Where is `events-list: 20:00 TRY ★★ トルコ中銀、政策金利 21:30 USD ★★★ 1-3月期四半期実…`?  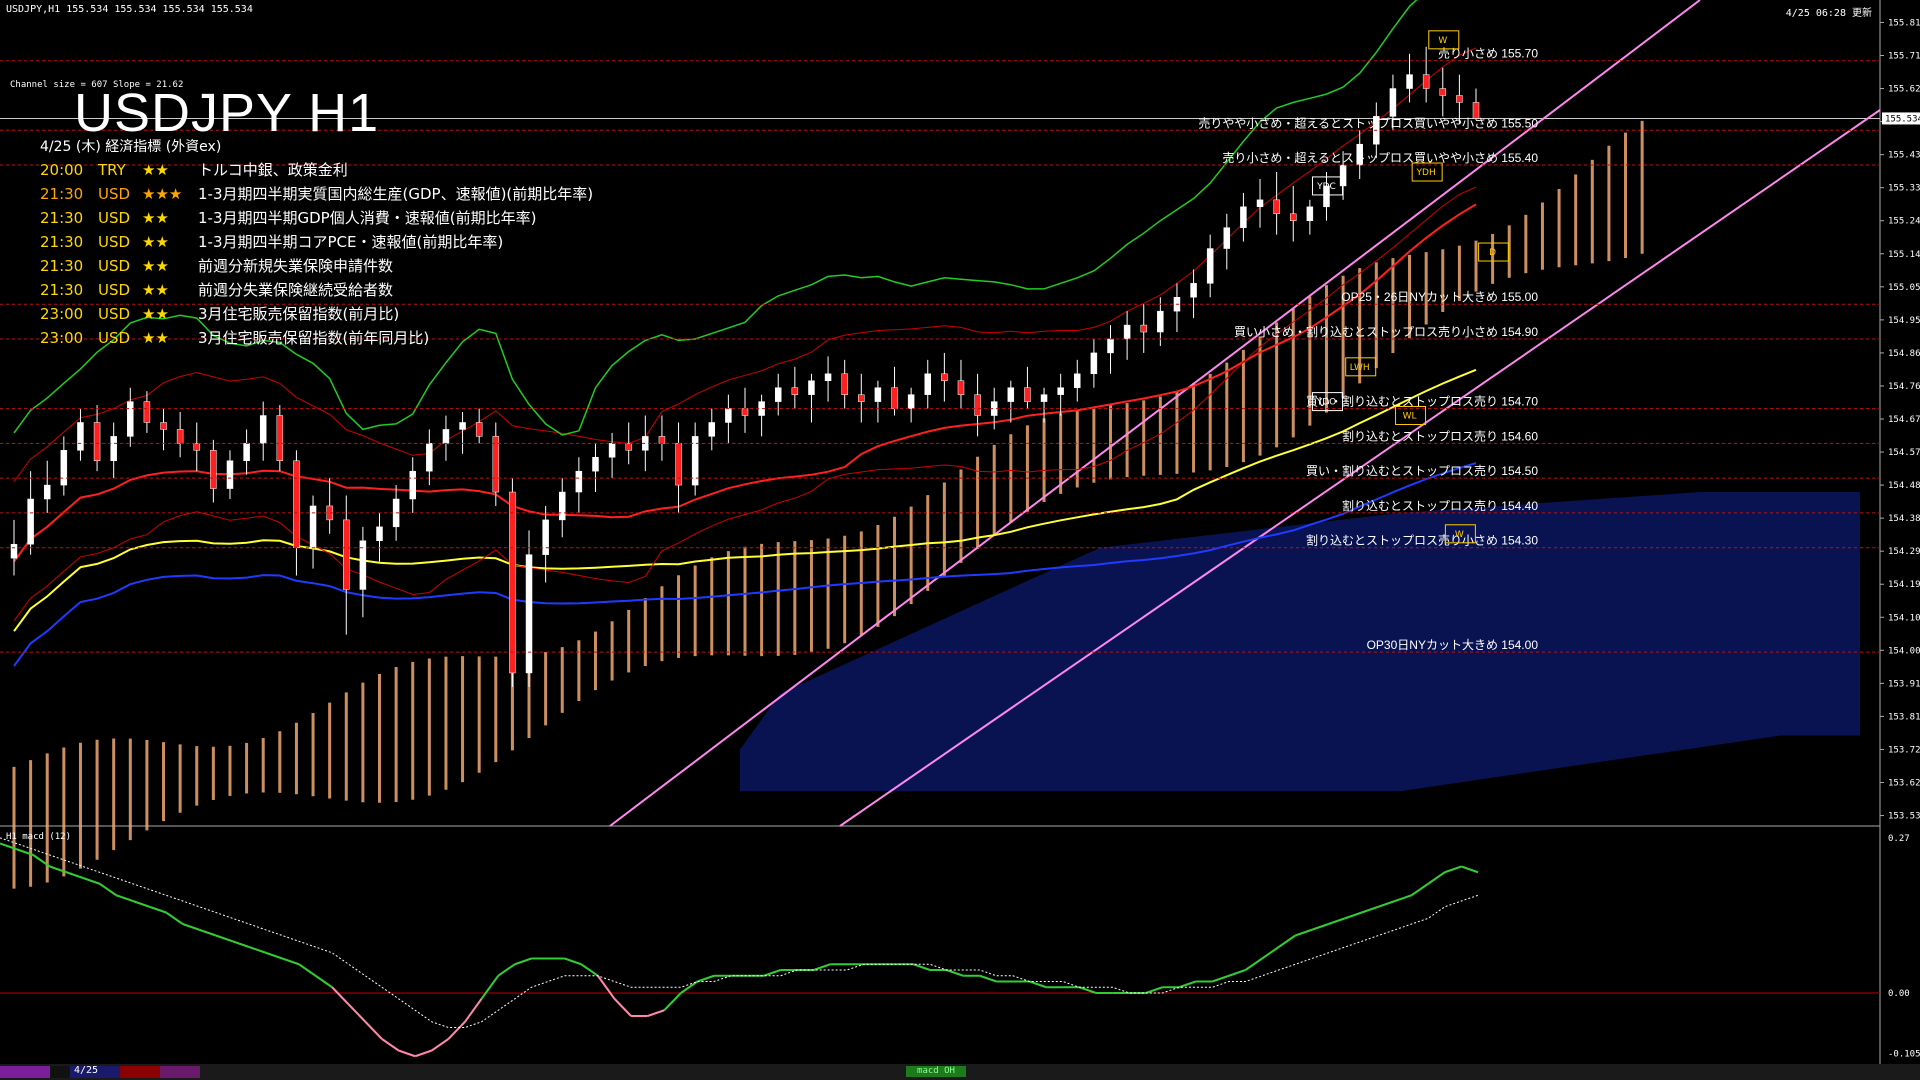
events-list: 20:00 TRY ★★ トルコ中銀、政策金利 21:30 USD ★★★ 1-3月期四半期実… is located at coordinates (316, 254).